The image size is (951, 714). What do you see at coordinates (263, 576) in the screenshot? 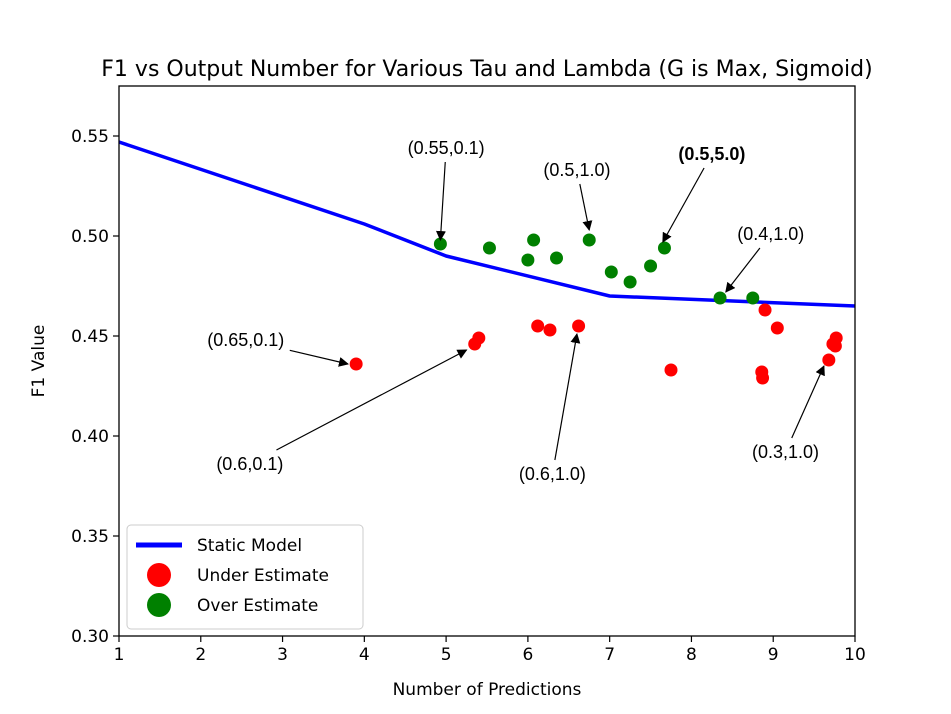
I see `legend-under-label: Under Estimate` at bounding box center [263, 576].